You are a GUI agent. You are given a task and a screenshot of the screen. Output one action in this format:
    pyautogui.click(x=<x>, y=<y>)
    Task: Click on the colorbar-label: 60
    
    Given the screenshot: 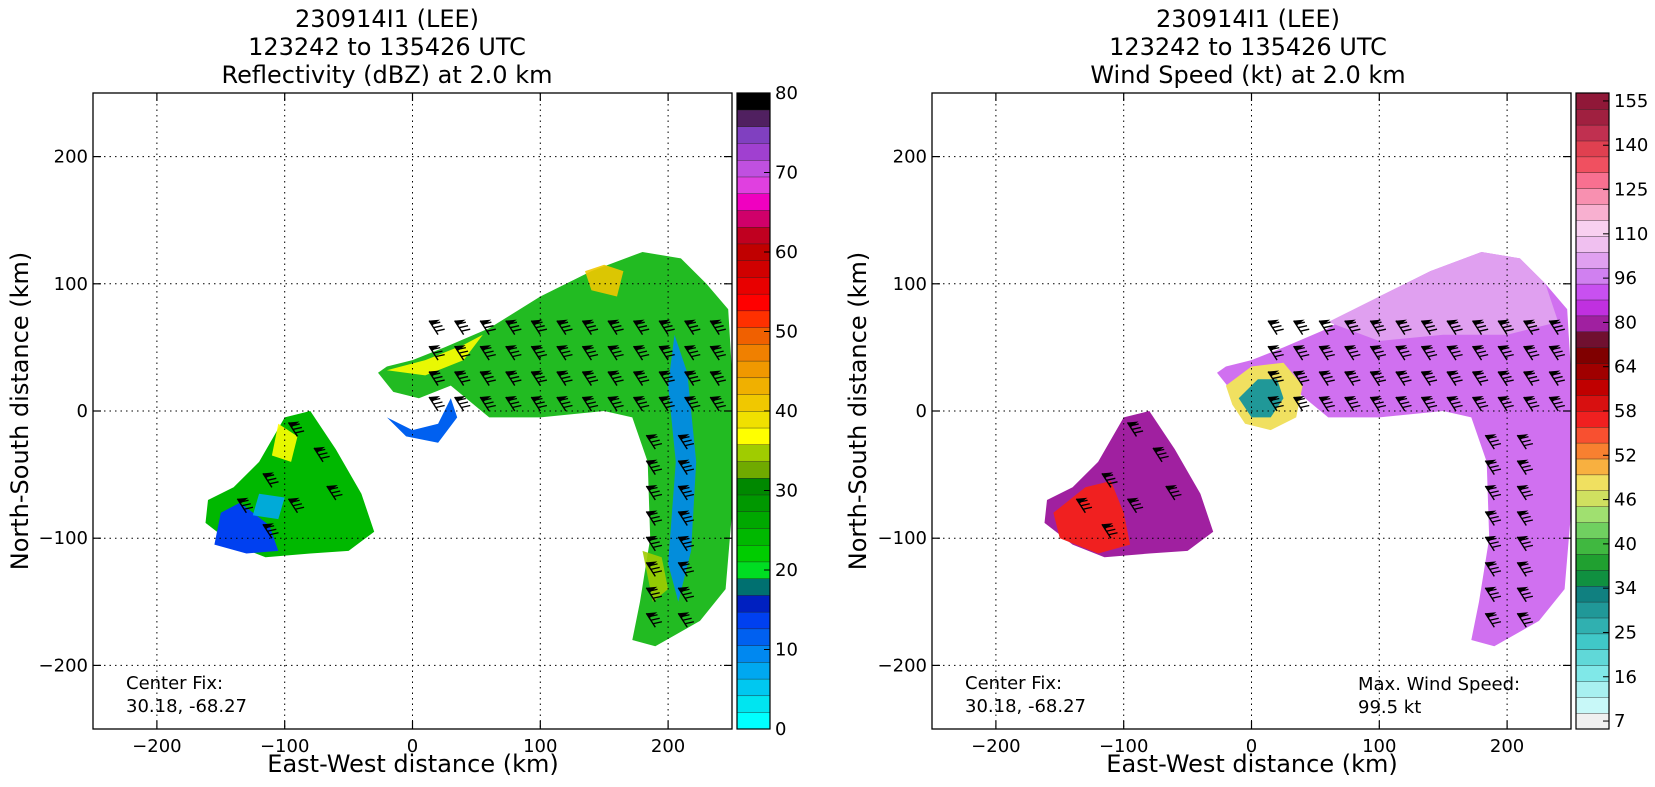 What is the action you would take?
    pyautogui.click(x=786, y=252)
    